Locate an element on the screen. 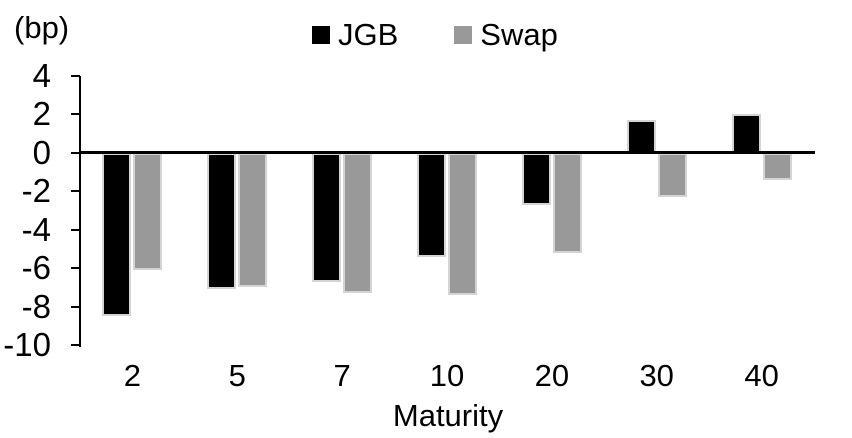 This screenshot has height=438, width=852. x-tick-label-5: 5 is located at coordinates (237, 375).